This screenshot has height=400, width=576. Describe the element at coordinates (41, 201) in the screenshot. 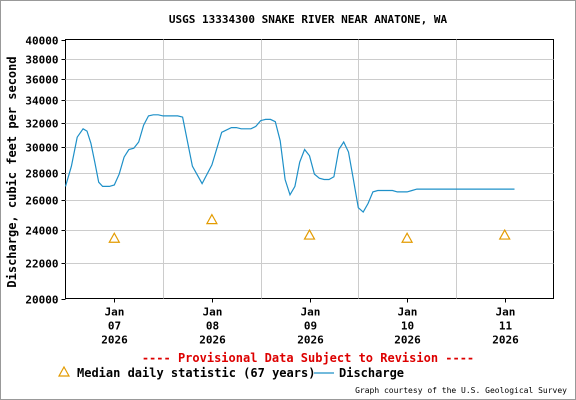

I see `y-tick-label: 26000` at that location.